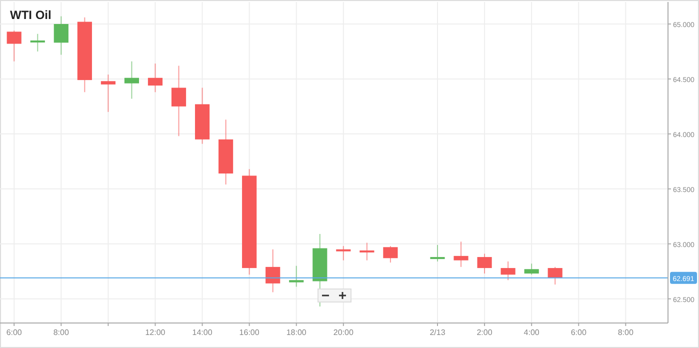  What do you see at coordinates (438, 332) in the screenshot?
I see `x-tick-label: 2/13` at bounding box center [438, 332].